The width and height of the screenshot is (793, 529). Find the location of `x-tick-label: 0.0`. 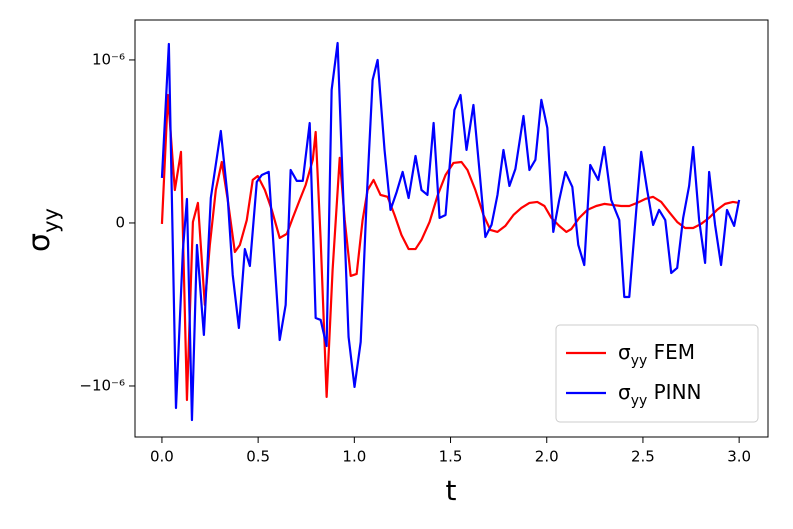

x-tick-label: 0.0 is located at coordinates (162, 457).